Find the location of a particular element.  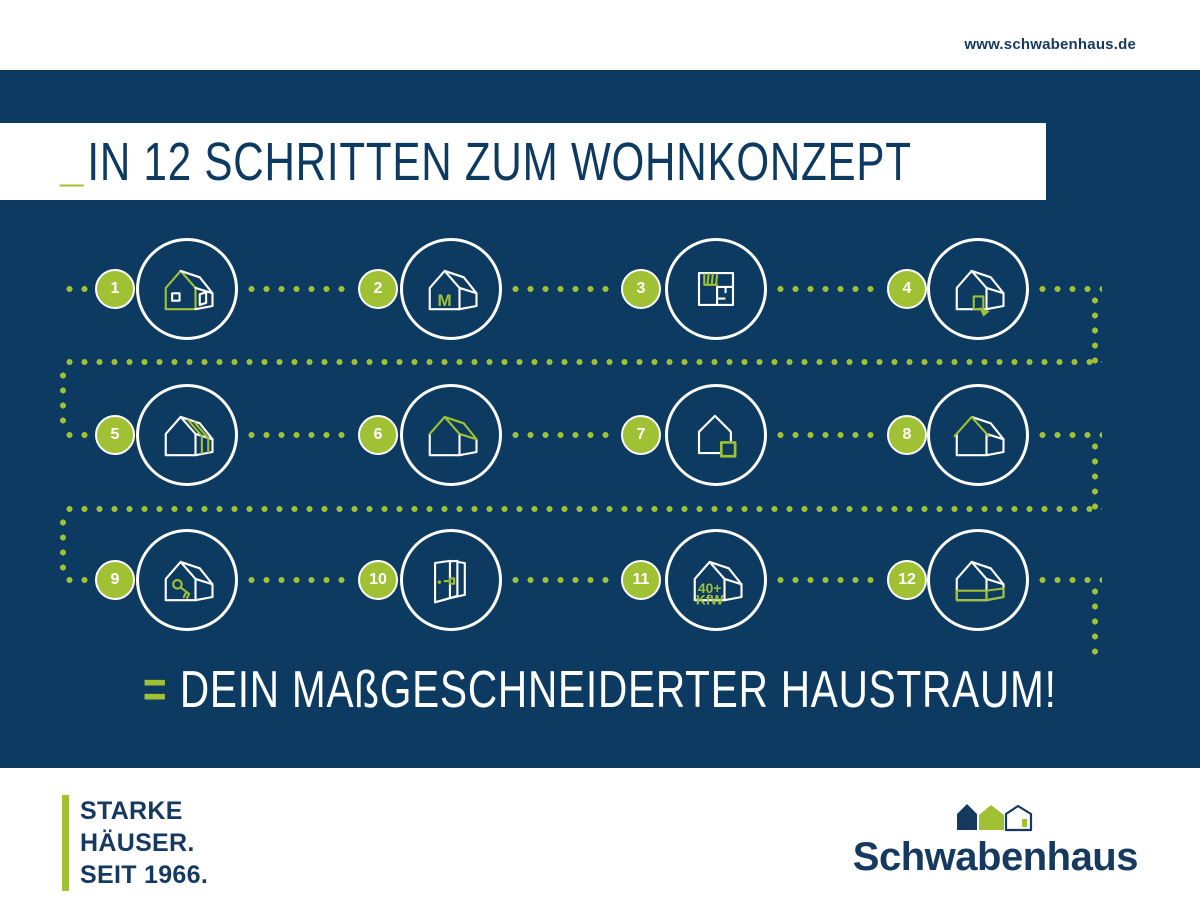

floor-plan-icon is located at coordinates (716, 289).